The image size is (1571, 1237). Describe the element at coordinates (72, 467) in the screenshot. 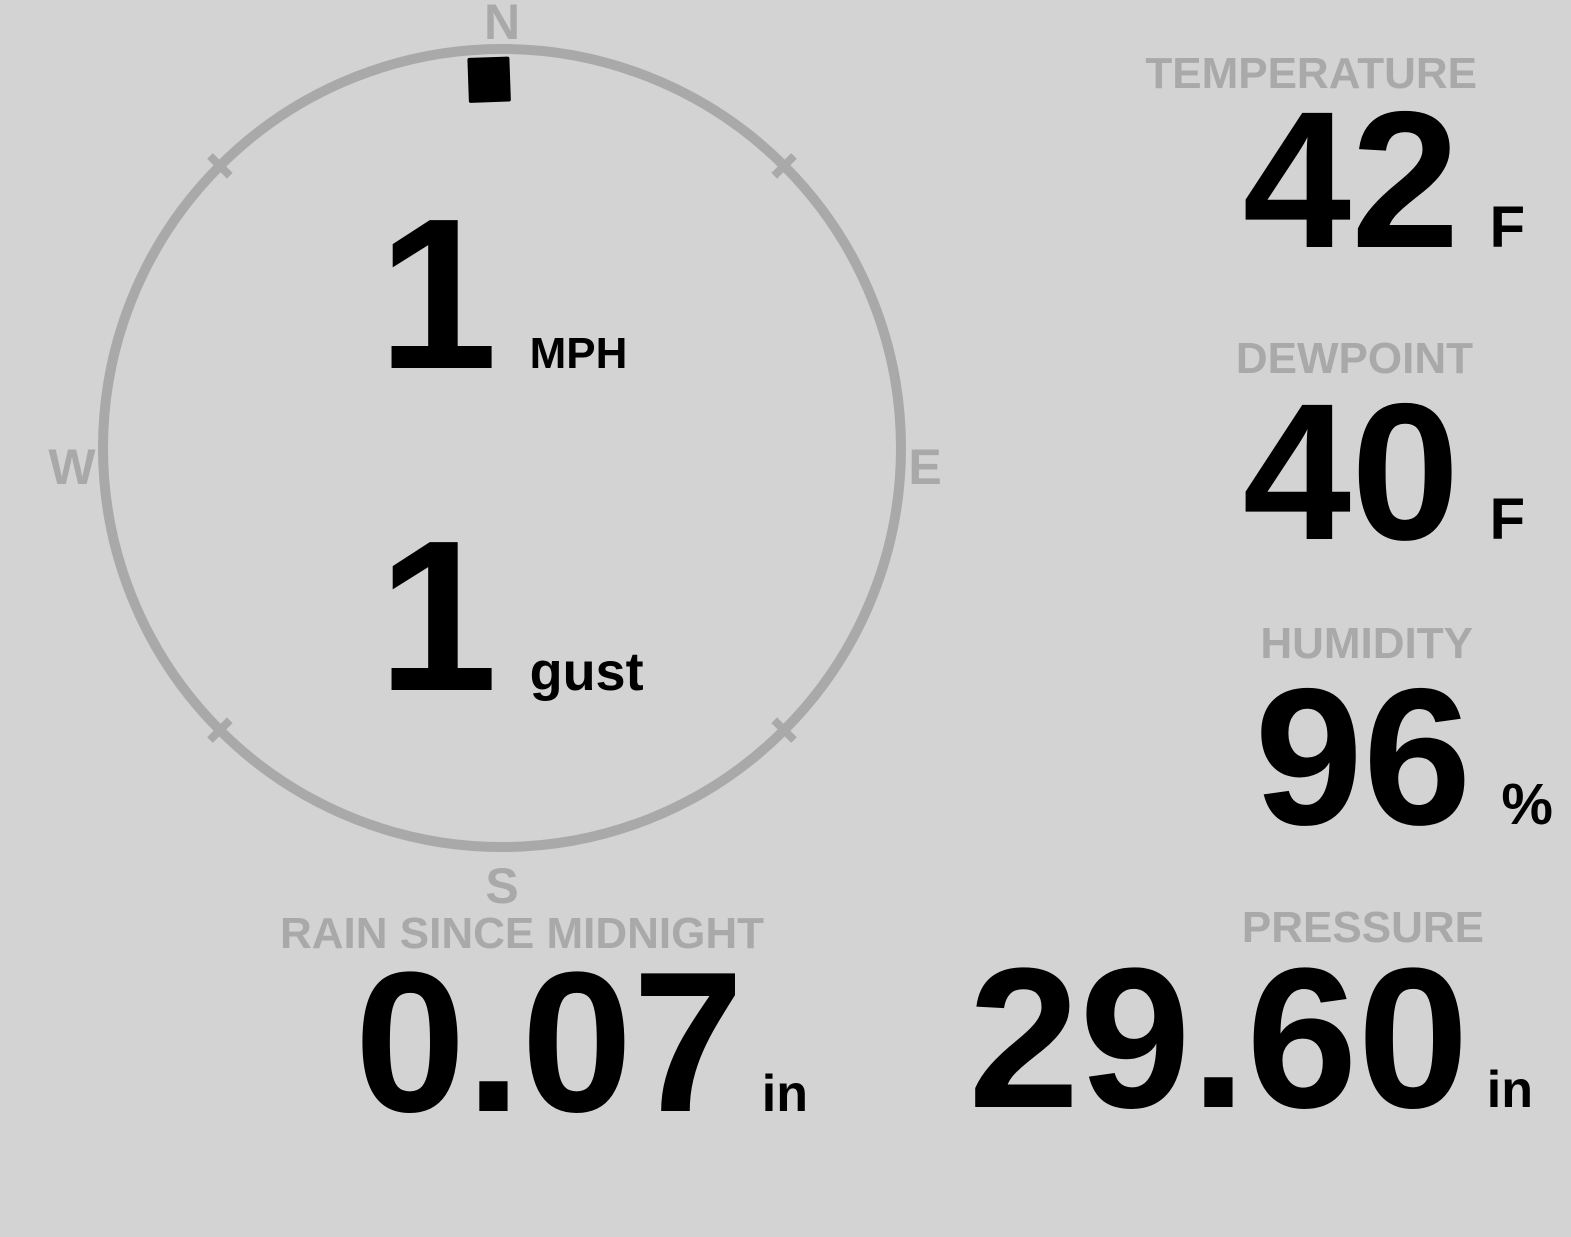

I see `cardinal-west: W` at that location.